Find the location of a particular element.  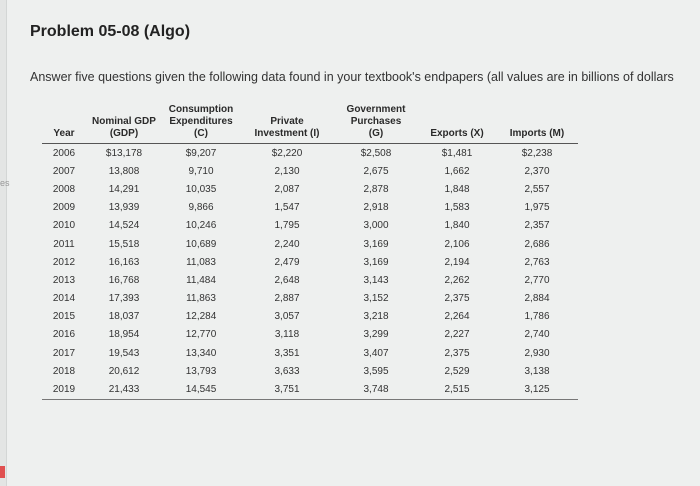

table-row: 2017 19,543 13,340 3,351 3,407 2,375 2,930 is located at coordinates (310, 353).